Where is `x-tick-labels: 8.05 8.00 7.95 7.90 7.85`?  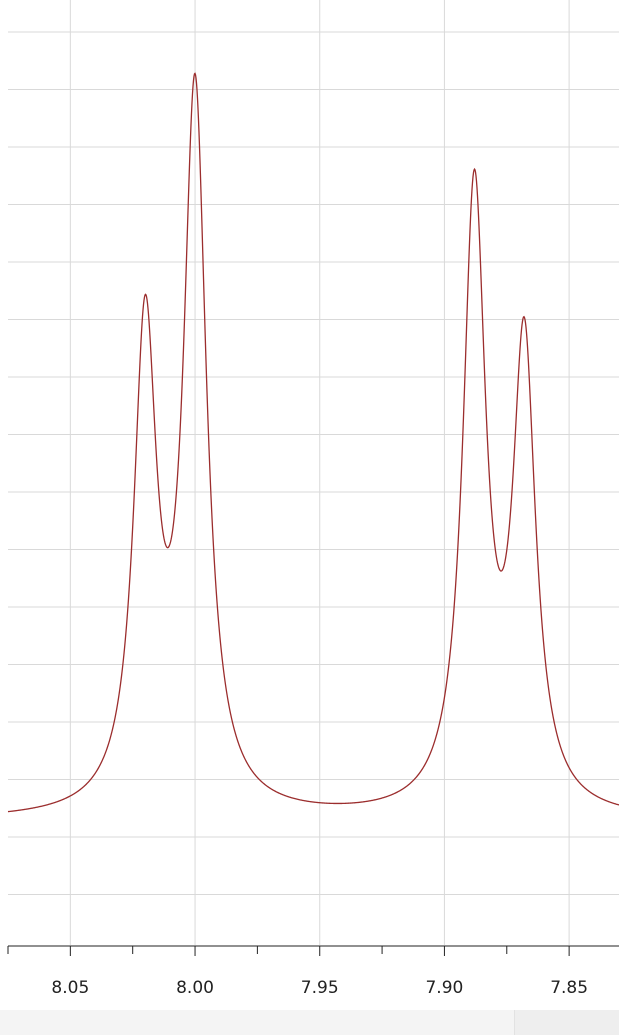
x-tick-labels: 8.05 8.00 7.95 7.90 7.85 is located at coordinates (319, 988).